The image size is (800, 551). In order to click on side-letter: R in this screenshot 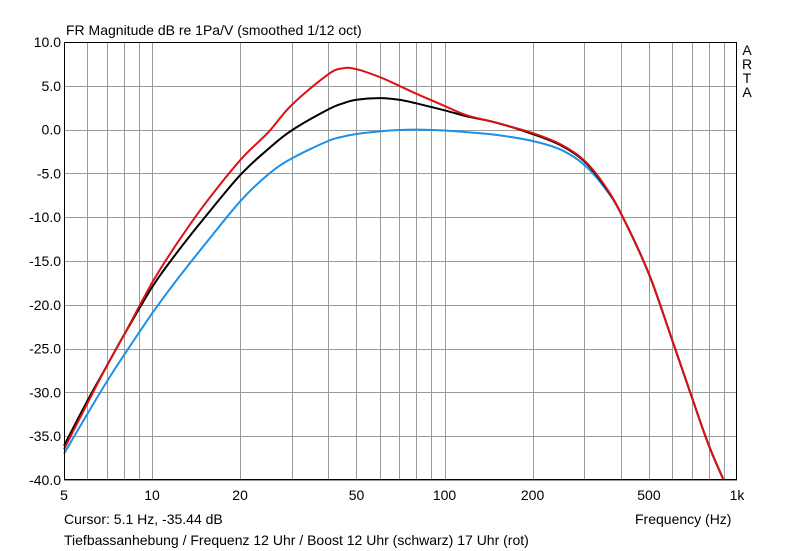, I will do `click(747, 64)`.